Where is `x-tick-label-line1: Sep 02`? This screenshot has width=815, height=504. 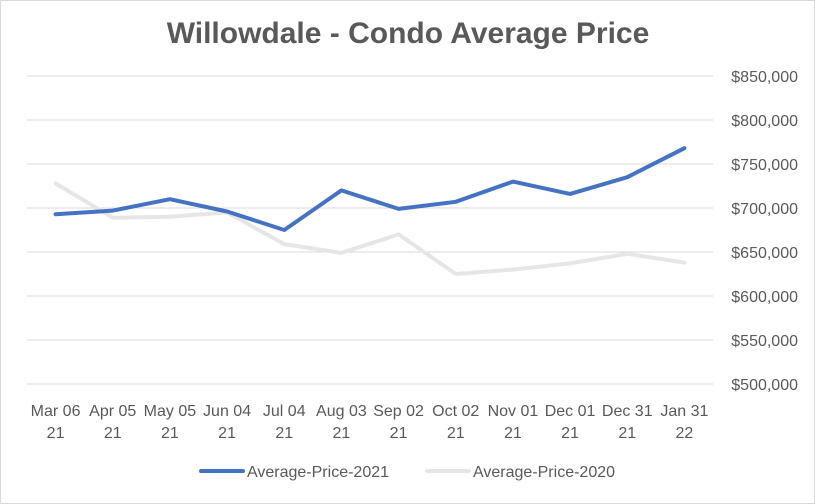
x-tick-label-line1: Sep 02 is located at coordinates (398, 411).